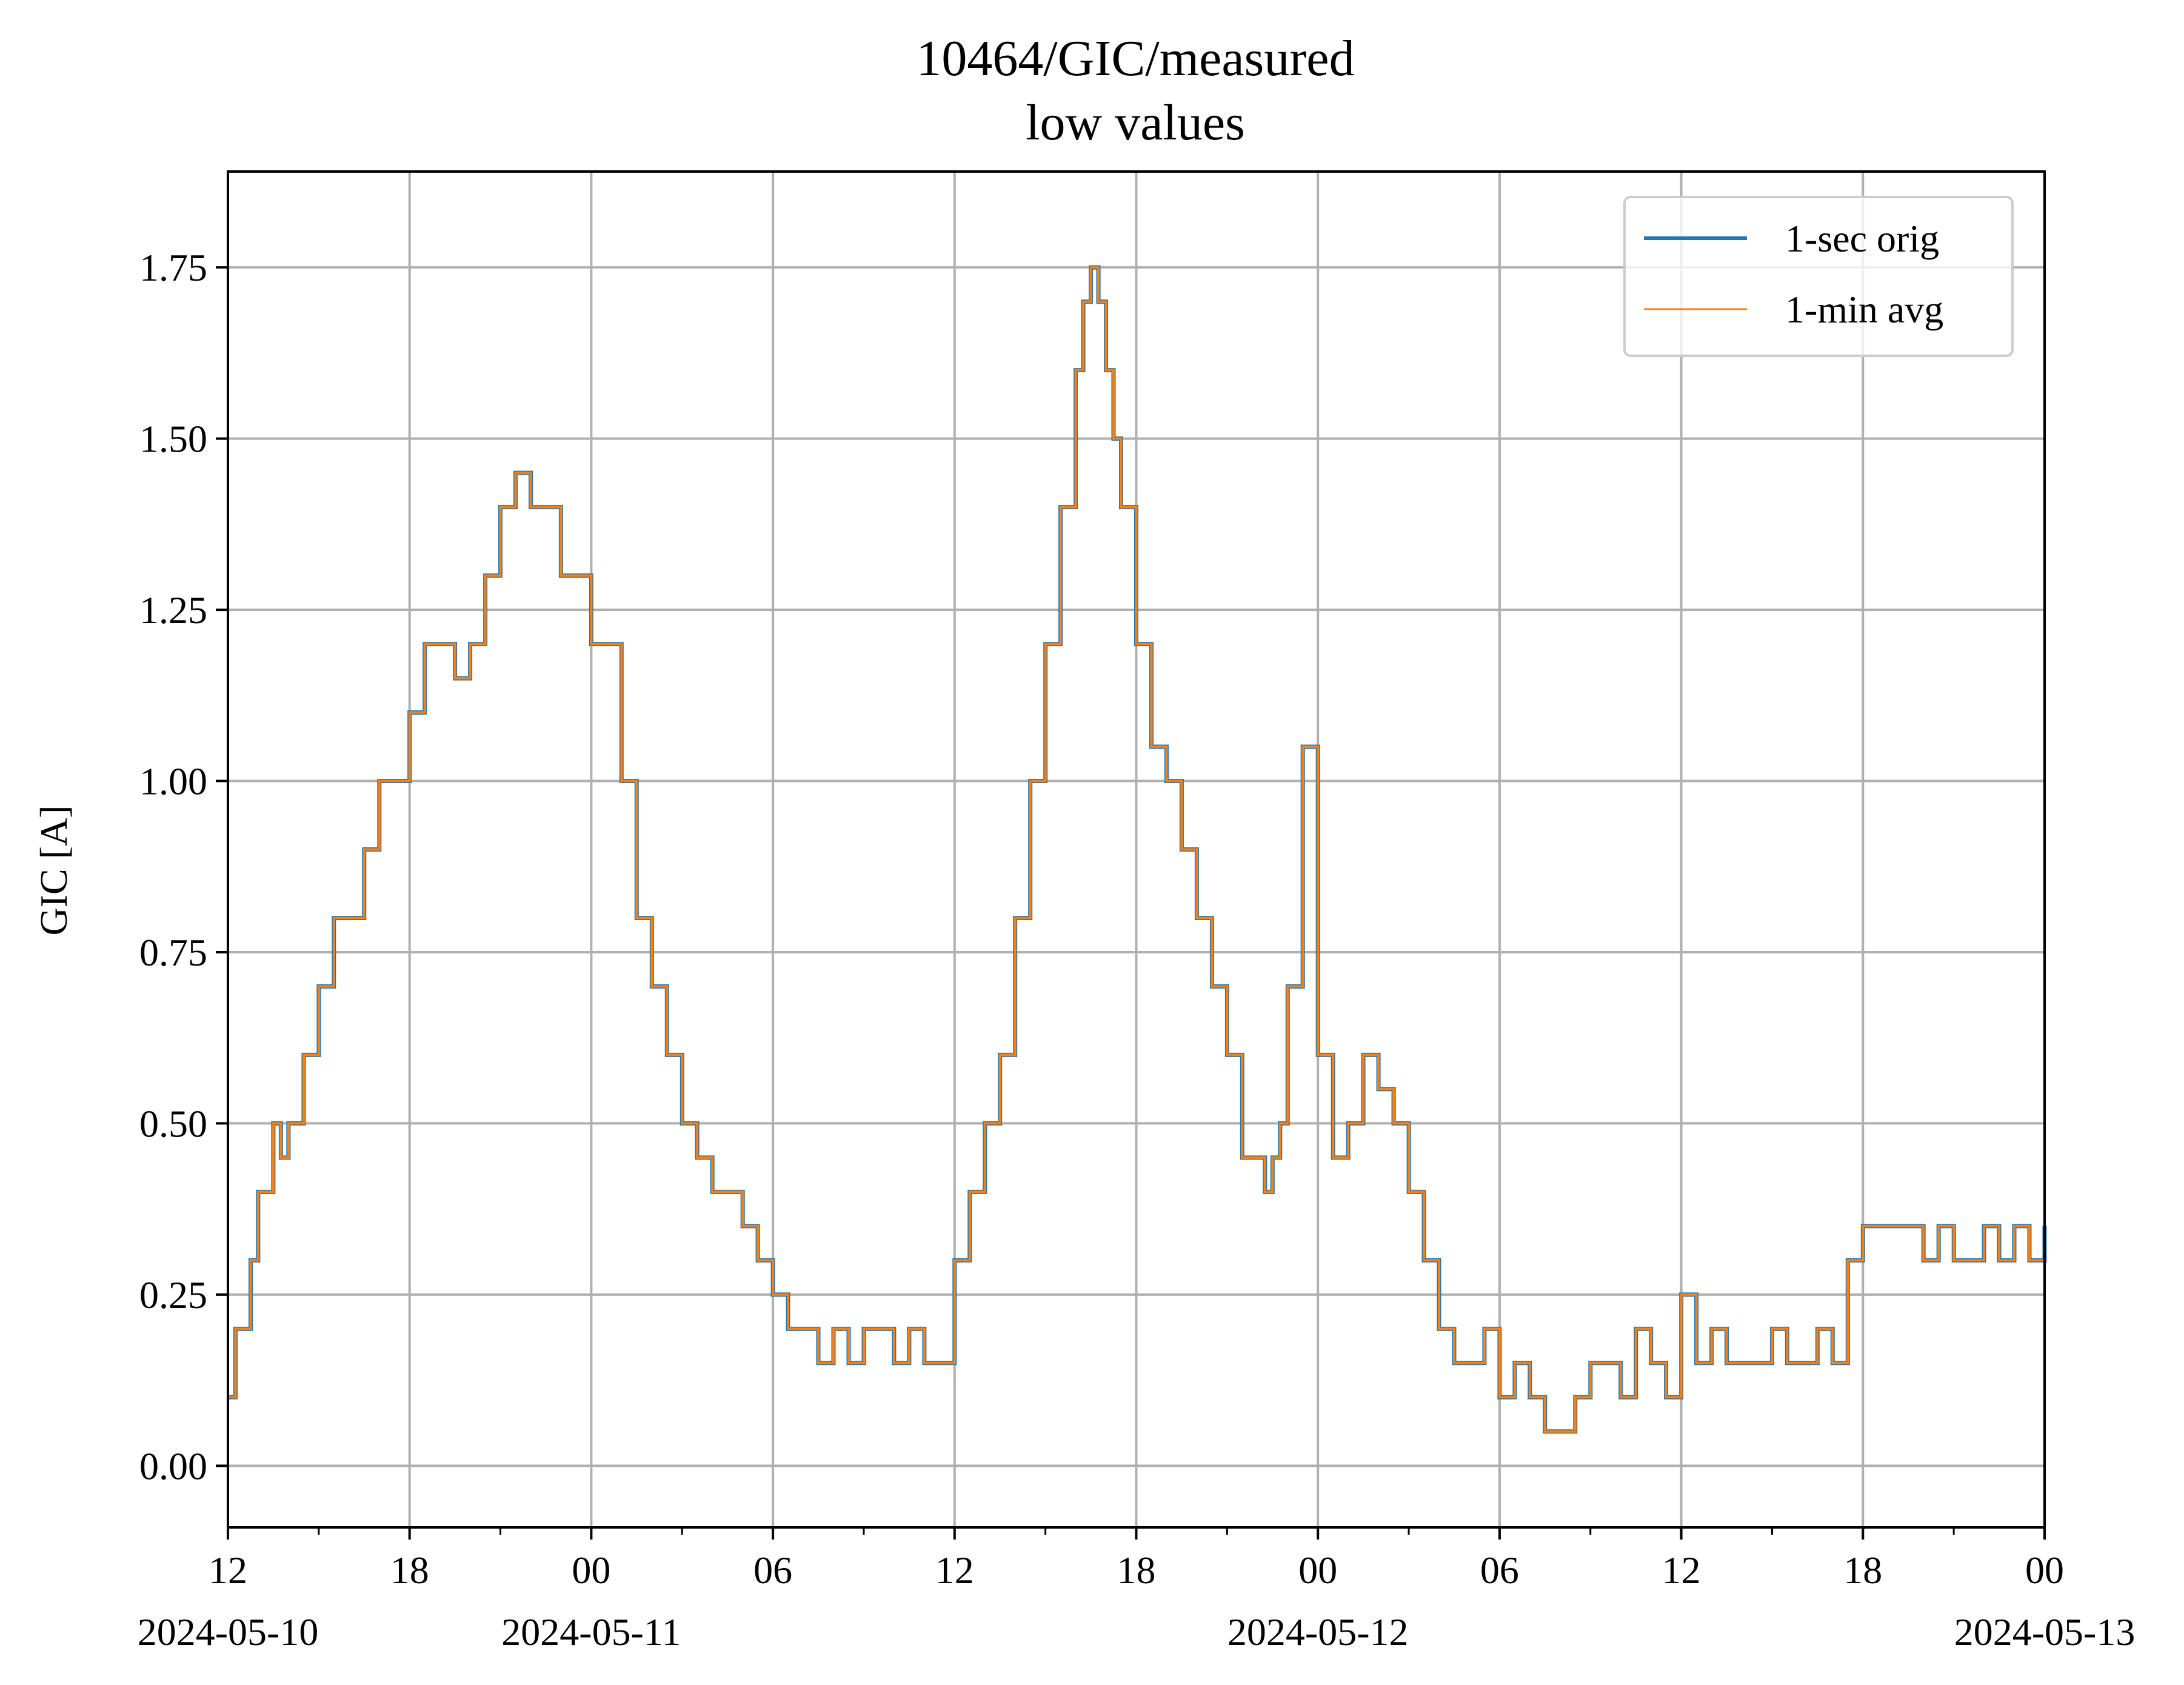 Image resolution: width=2184 pixels, height=1685 pixels. Describe the element at coordinates (173, 781) in the screenshot. I see `y-tick-label: 1.00` at that location.